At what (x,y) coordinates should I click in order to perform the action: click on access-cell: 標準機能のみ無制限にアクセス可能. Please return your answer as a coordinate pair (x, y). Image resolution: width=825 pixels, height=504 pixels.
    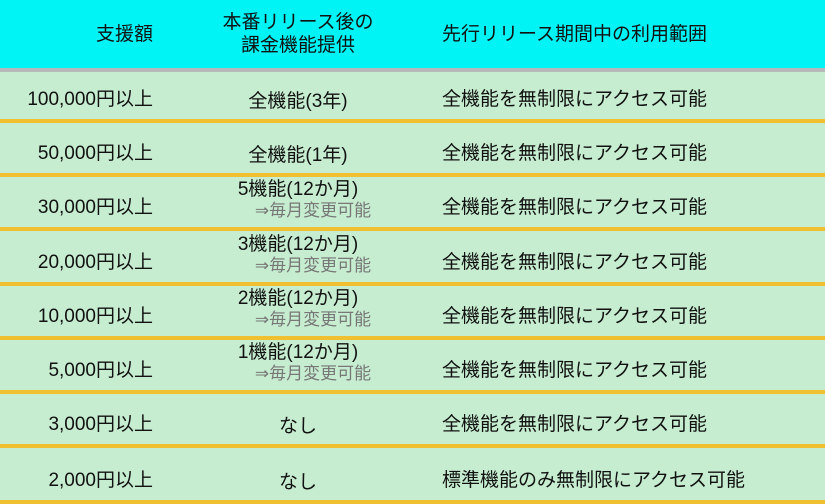
    Looking at the image, I should click on (594, 480).